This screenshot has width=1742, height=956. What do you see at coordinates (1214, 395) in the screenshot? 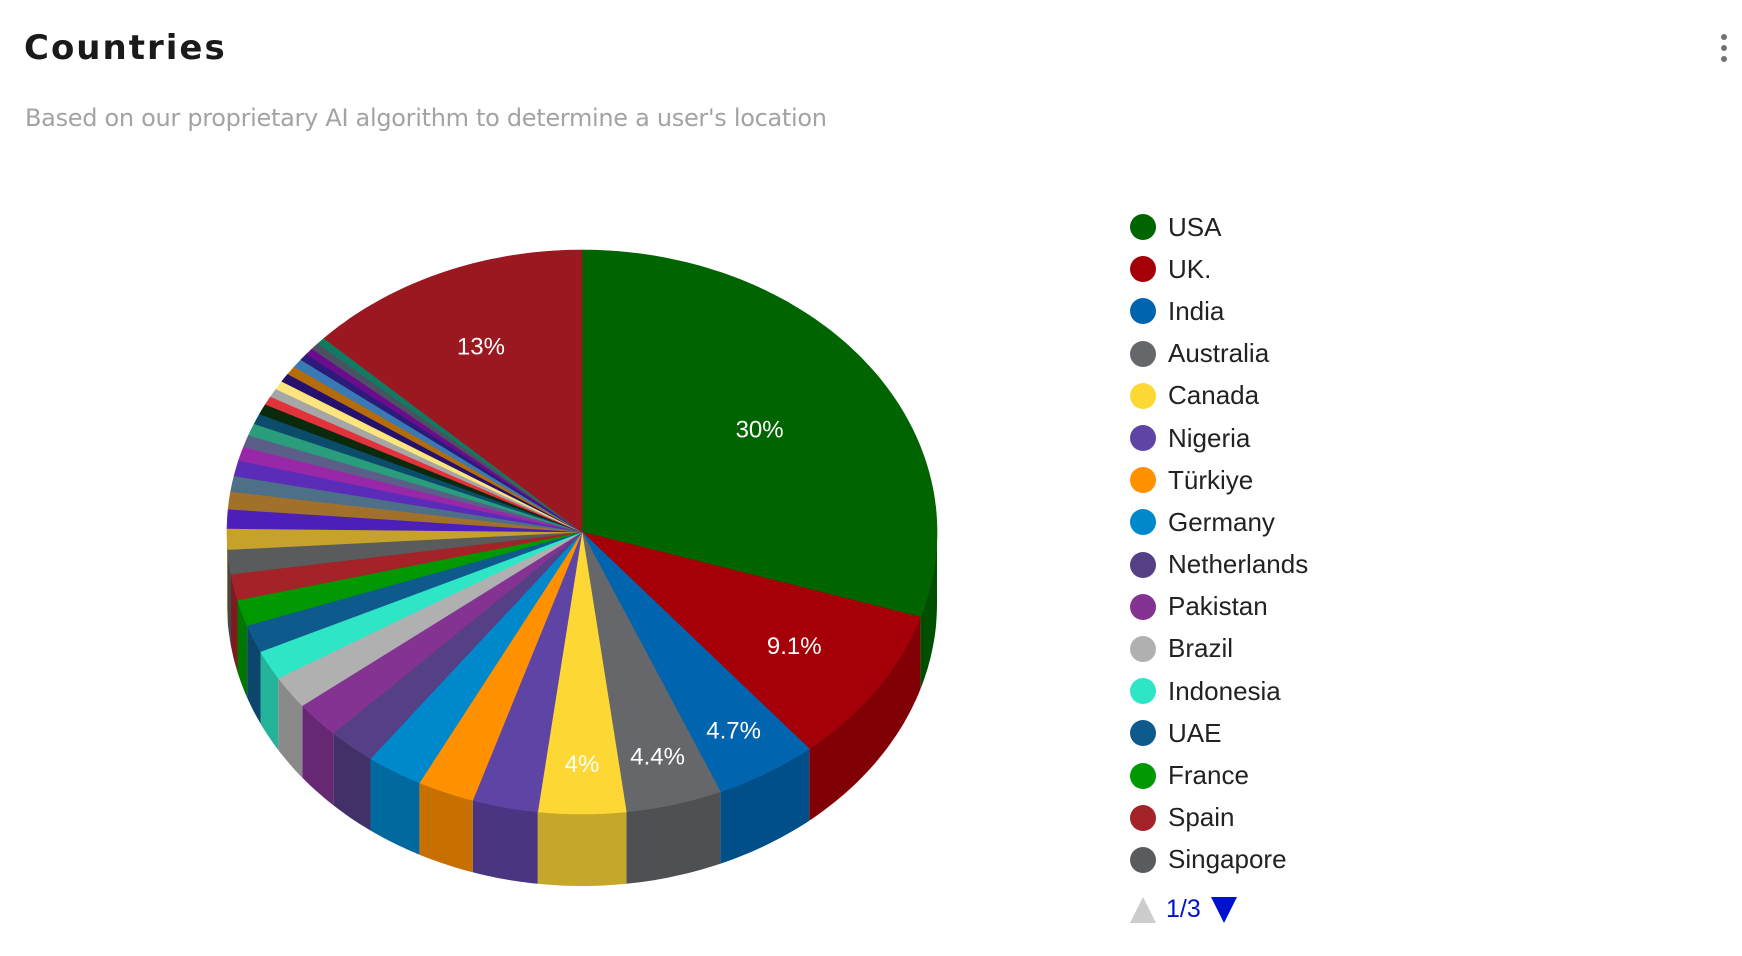
I see `legend-label: Canada` at bounding box center [1214, 395].